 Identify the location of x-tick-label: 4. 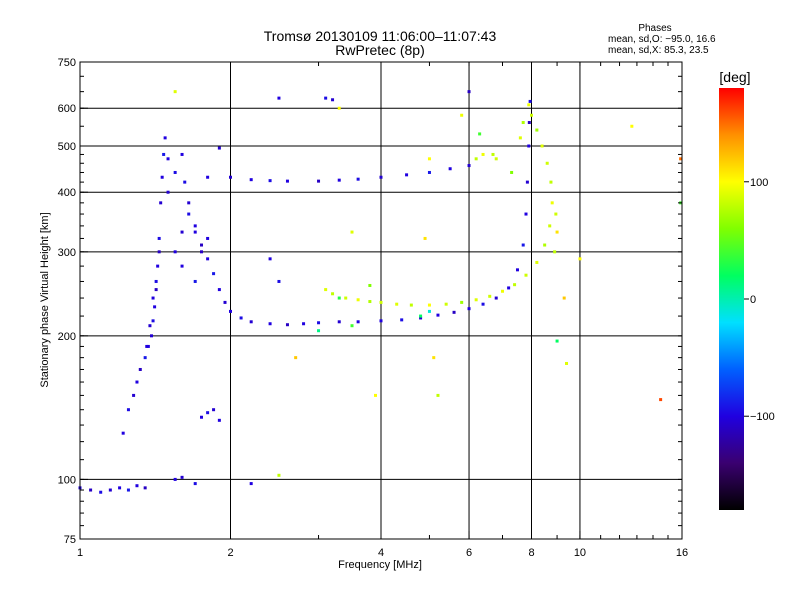
(381, 553).